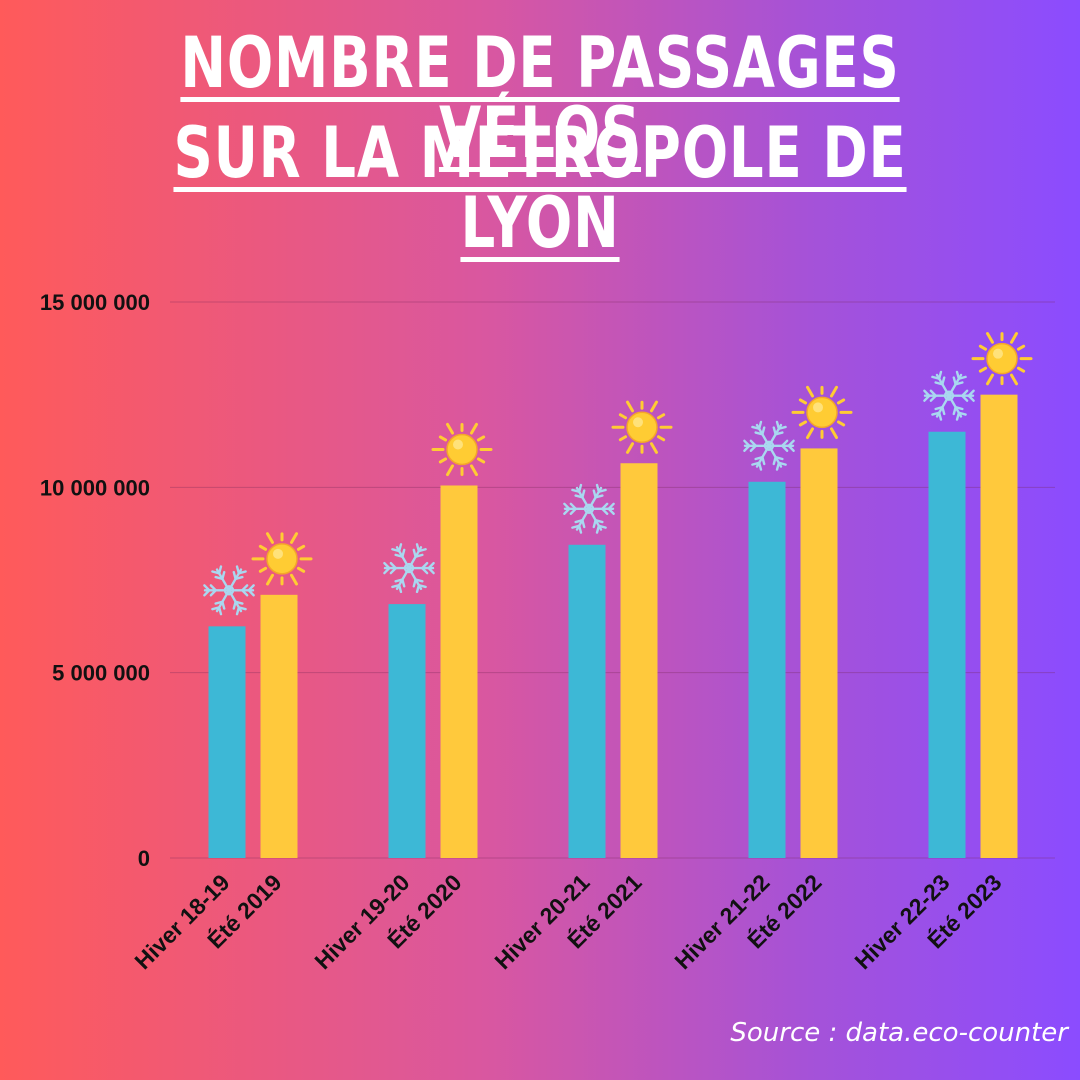 The width and height of the screenshot is (1080, 1080). What do you see at coordinates (95, 580) in the screenshot?
I see `y-axis-ticks: 0 5 000 000 10 000 000 15 000 000` at bounding box center [95, 580].